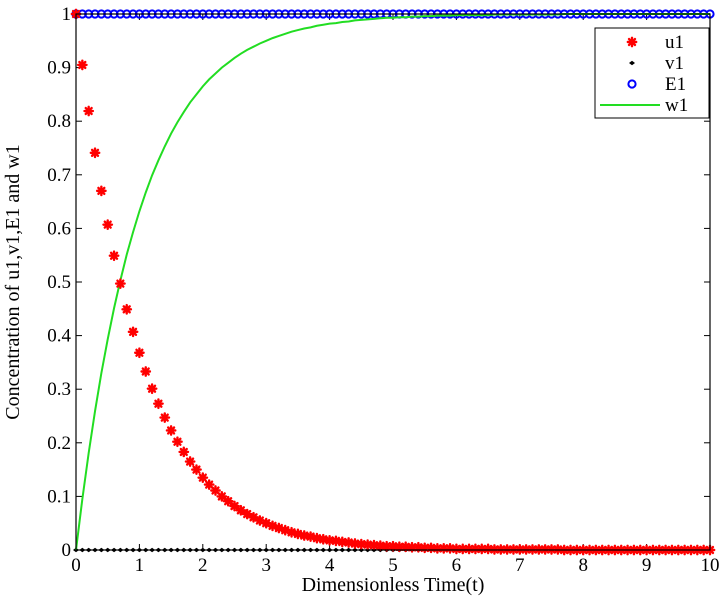 The height and width of the screenshot is (599, 720). I want to click on x-tick-label: 1, so click(140, 565).